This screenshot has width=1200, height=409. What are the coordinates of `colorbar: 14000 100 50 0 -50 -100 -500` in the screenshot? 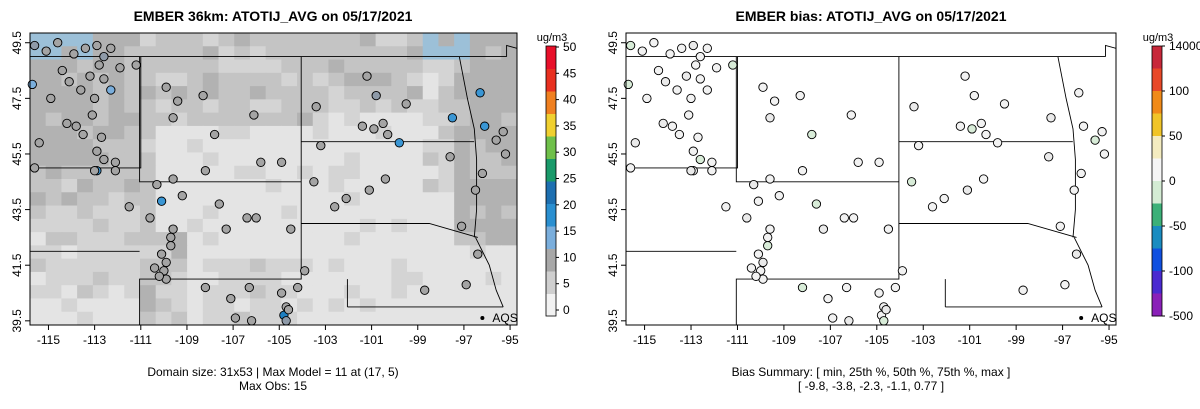 It's located at (1175, 181).